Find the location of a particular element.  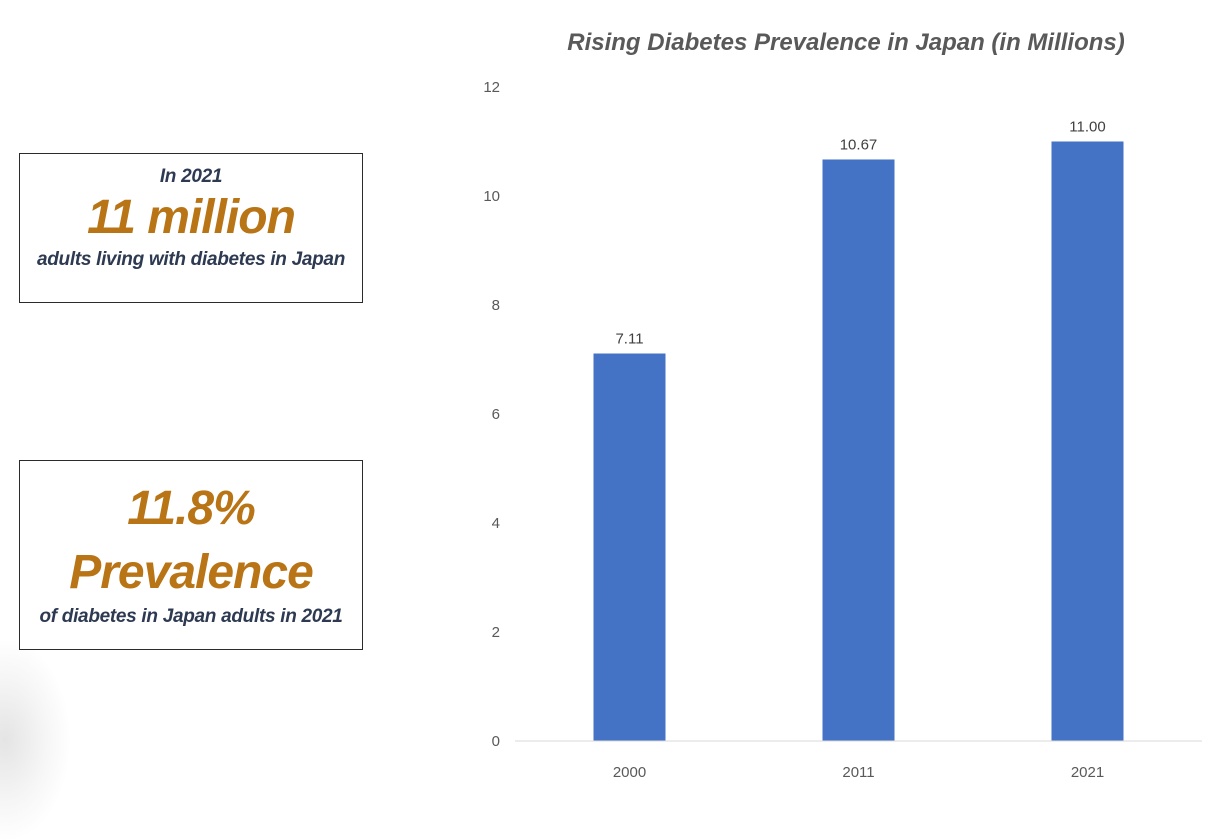

y-axis: 0 2 4 6 8 10 12 is located at coordinates (491, 414).